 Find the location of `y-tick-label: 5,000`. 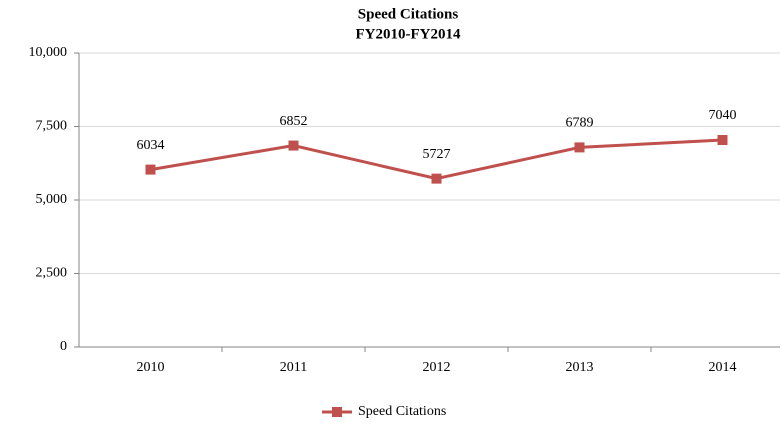

y-tick-label: 5,000 is located at coordinates (52, 199).